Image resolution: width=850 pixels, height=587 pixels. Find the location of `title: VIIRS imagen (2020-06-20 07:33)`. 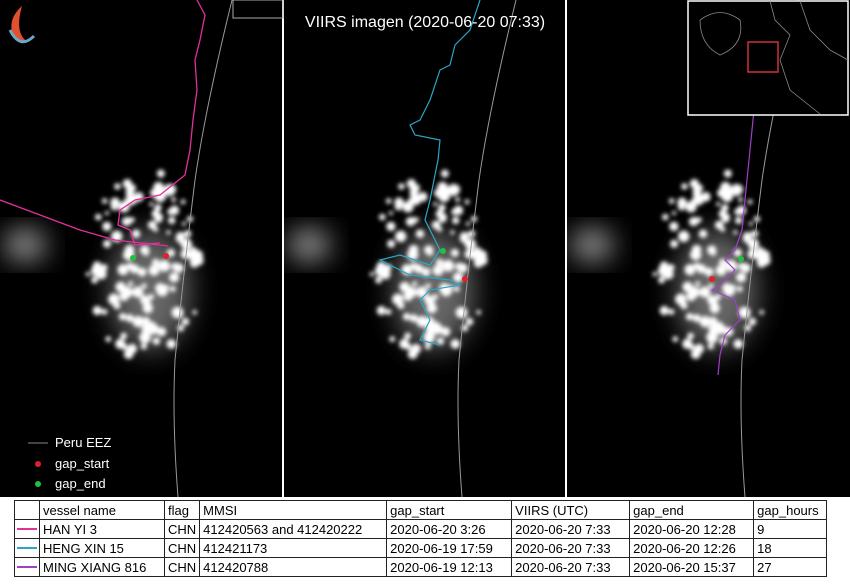

title: VIIRS imagen (2020-06-20 07:33) is located at coordinates (425, 22).